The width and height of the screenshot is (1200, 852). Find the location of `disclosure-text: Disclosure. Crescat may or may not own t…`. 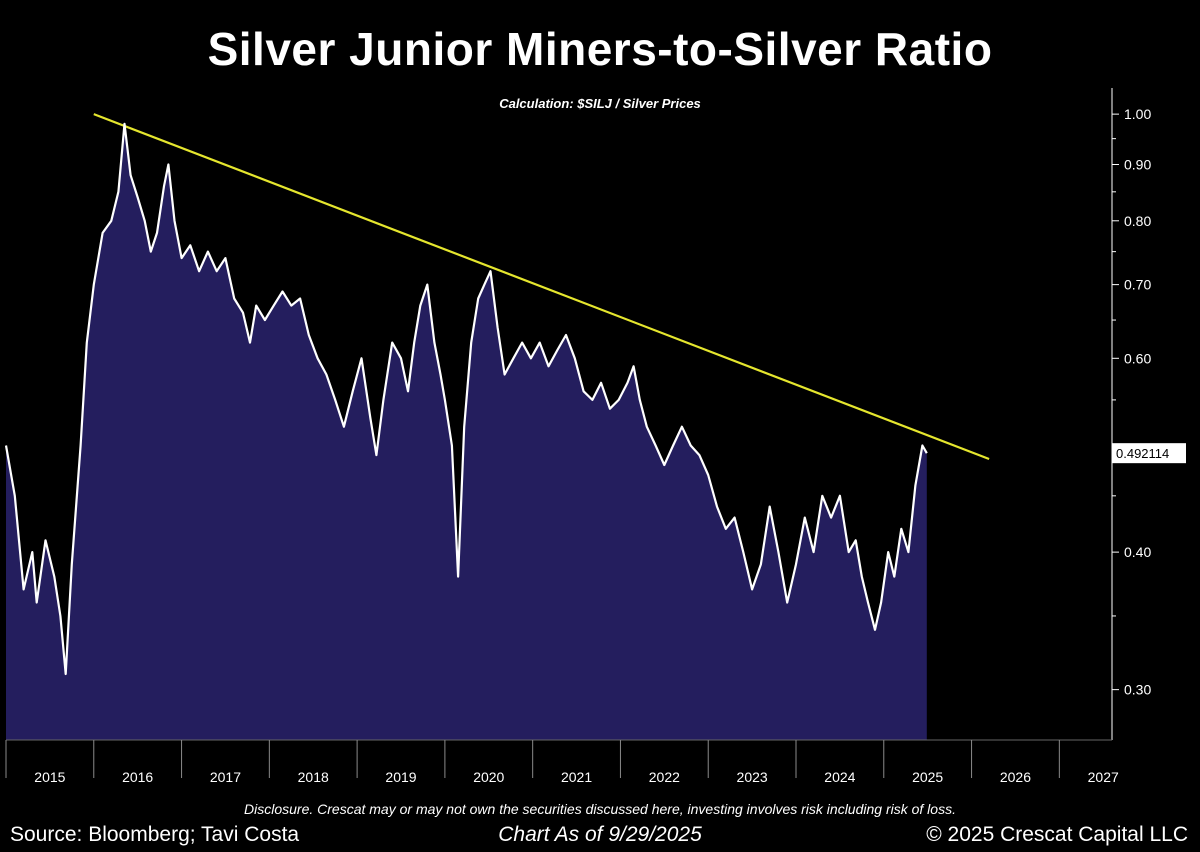

disclosure-text: Disclosure. Crescat may or may not own t… is located at coordinates (600, 809).